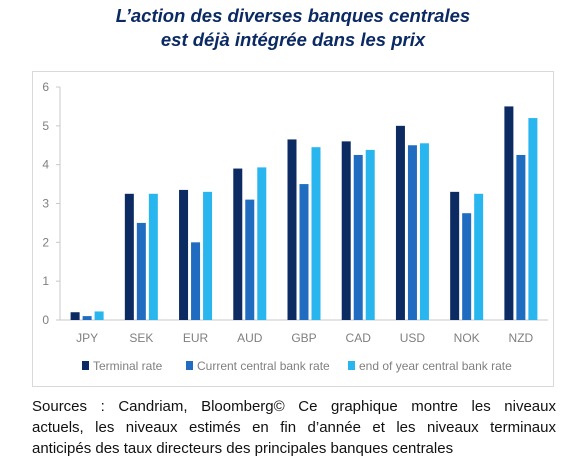 This screenshot has height=468, width=586. Describe the element at coordinates (250, 338) in the screenshot. I see `x-tick-label: AUD` at that location.